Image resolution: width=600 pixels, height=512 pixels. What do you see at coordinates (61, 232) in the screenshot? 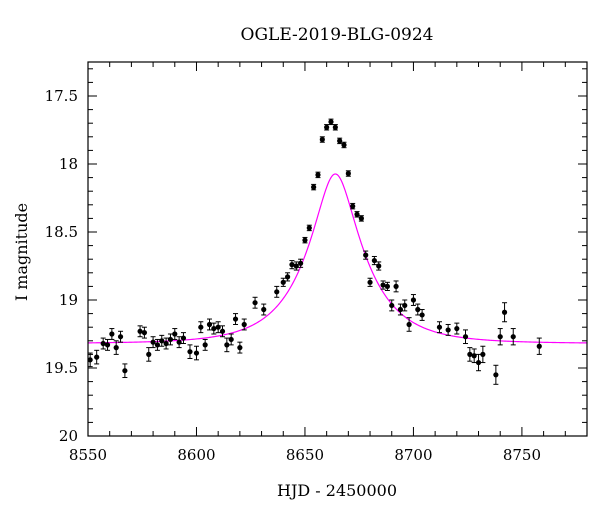
I see `y-tick-label: 18.5` at bounding box center [61, 232].